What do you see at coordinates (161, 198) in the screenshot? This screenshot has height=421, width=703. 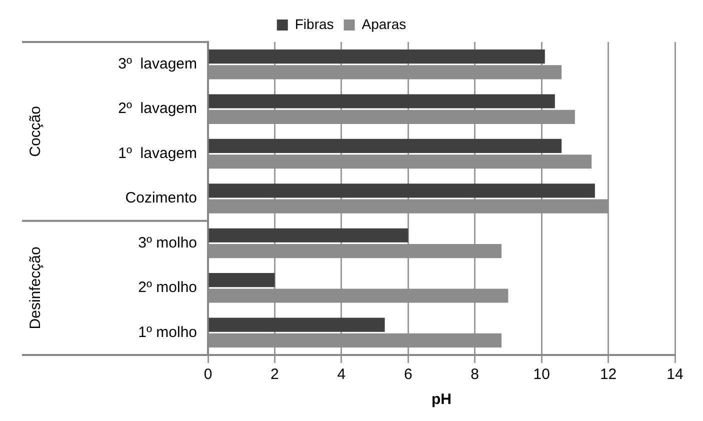 I see `y-tick-label: Cozimento` at bounding box center [161, 198].